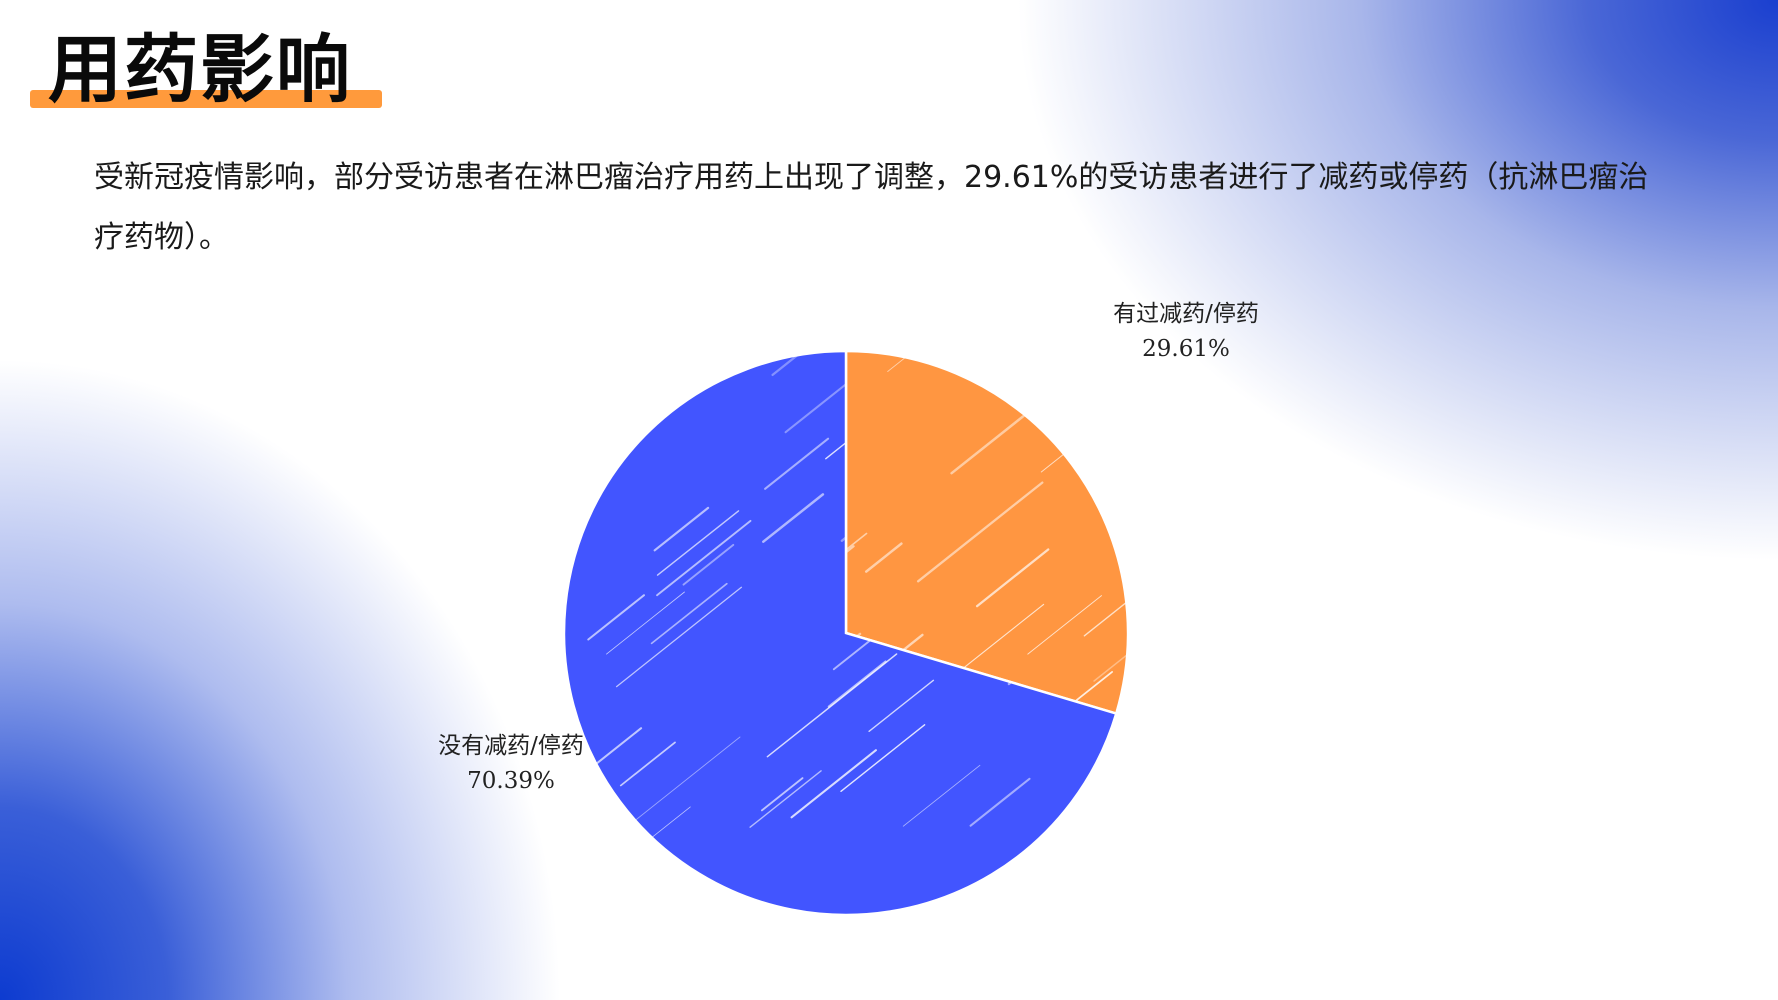 The width and height of the screenshot is (1778, 1000). I want to click on slice-label-value-2: 70.39%, so click(511, 781).